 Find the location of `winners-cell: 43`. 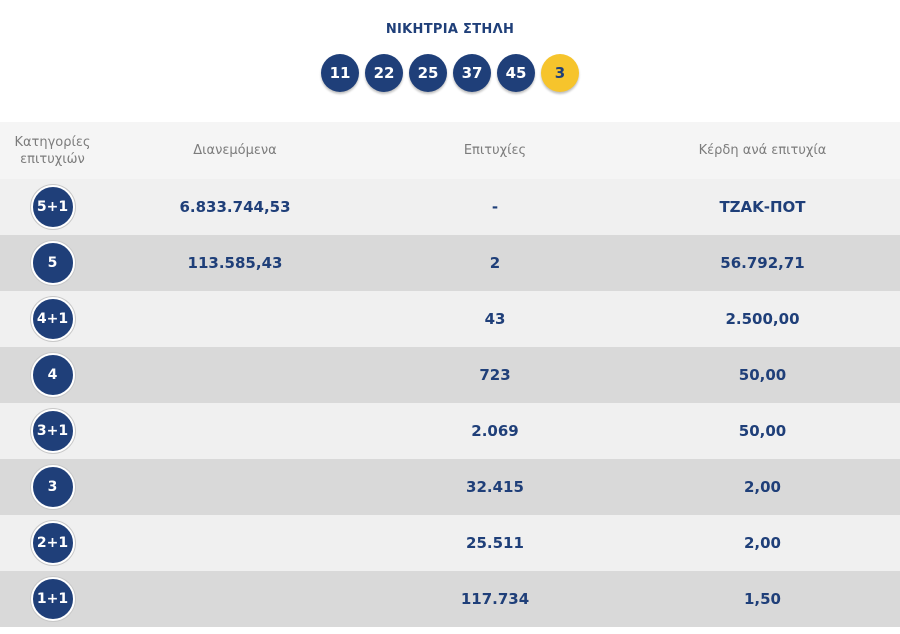

winners-cell: 43 is located at coordinates (495, 319).